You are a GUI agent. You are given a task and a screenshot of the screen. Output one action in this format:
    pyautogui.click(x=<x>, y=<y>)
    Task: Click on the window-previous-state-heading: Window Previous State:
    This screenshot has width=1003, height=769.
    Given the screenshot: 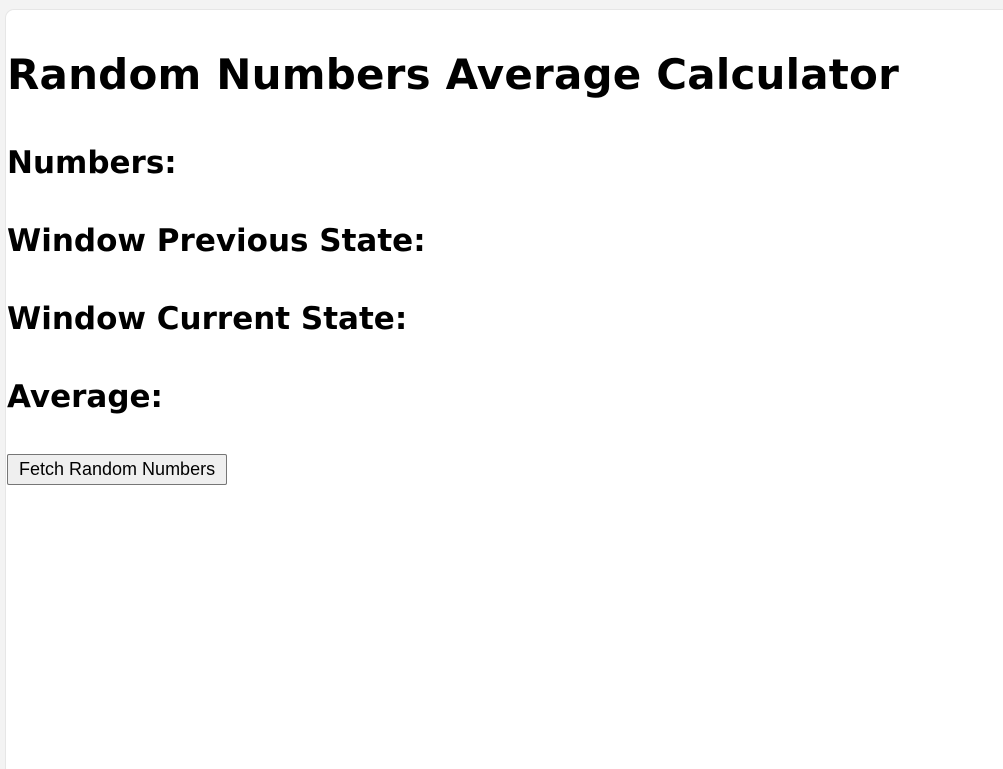 What is the action you would take?
    pyautogui.click(x=216, y=241)
    